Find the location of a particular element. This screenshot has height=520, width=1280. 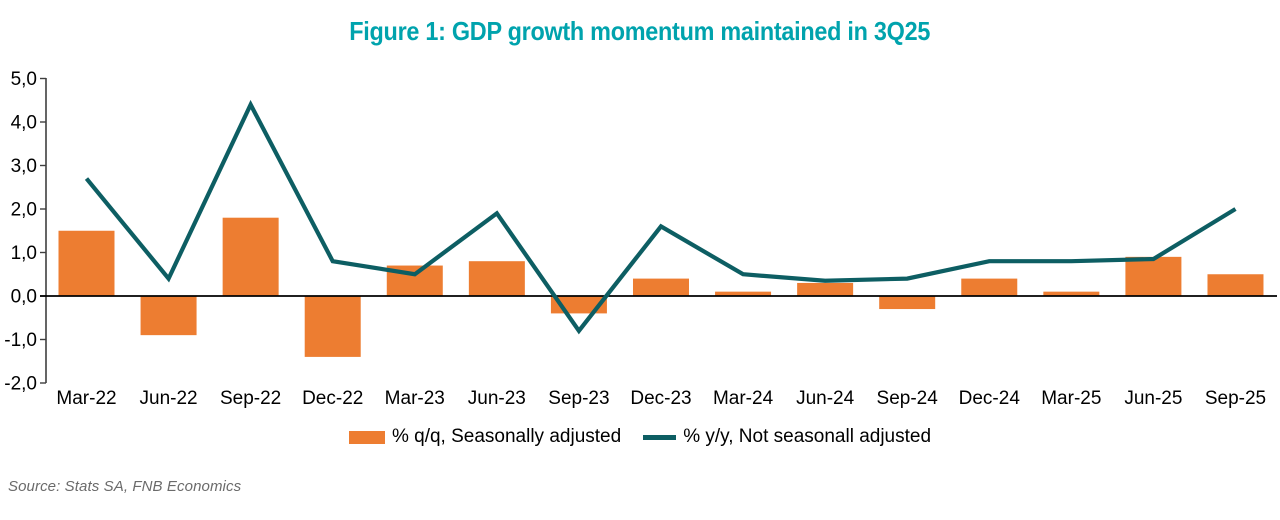

y-axis-tick-label: -2,0 is located at coordinates (20, 384).